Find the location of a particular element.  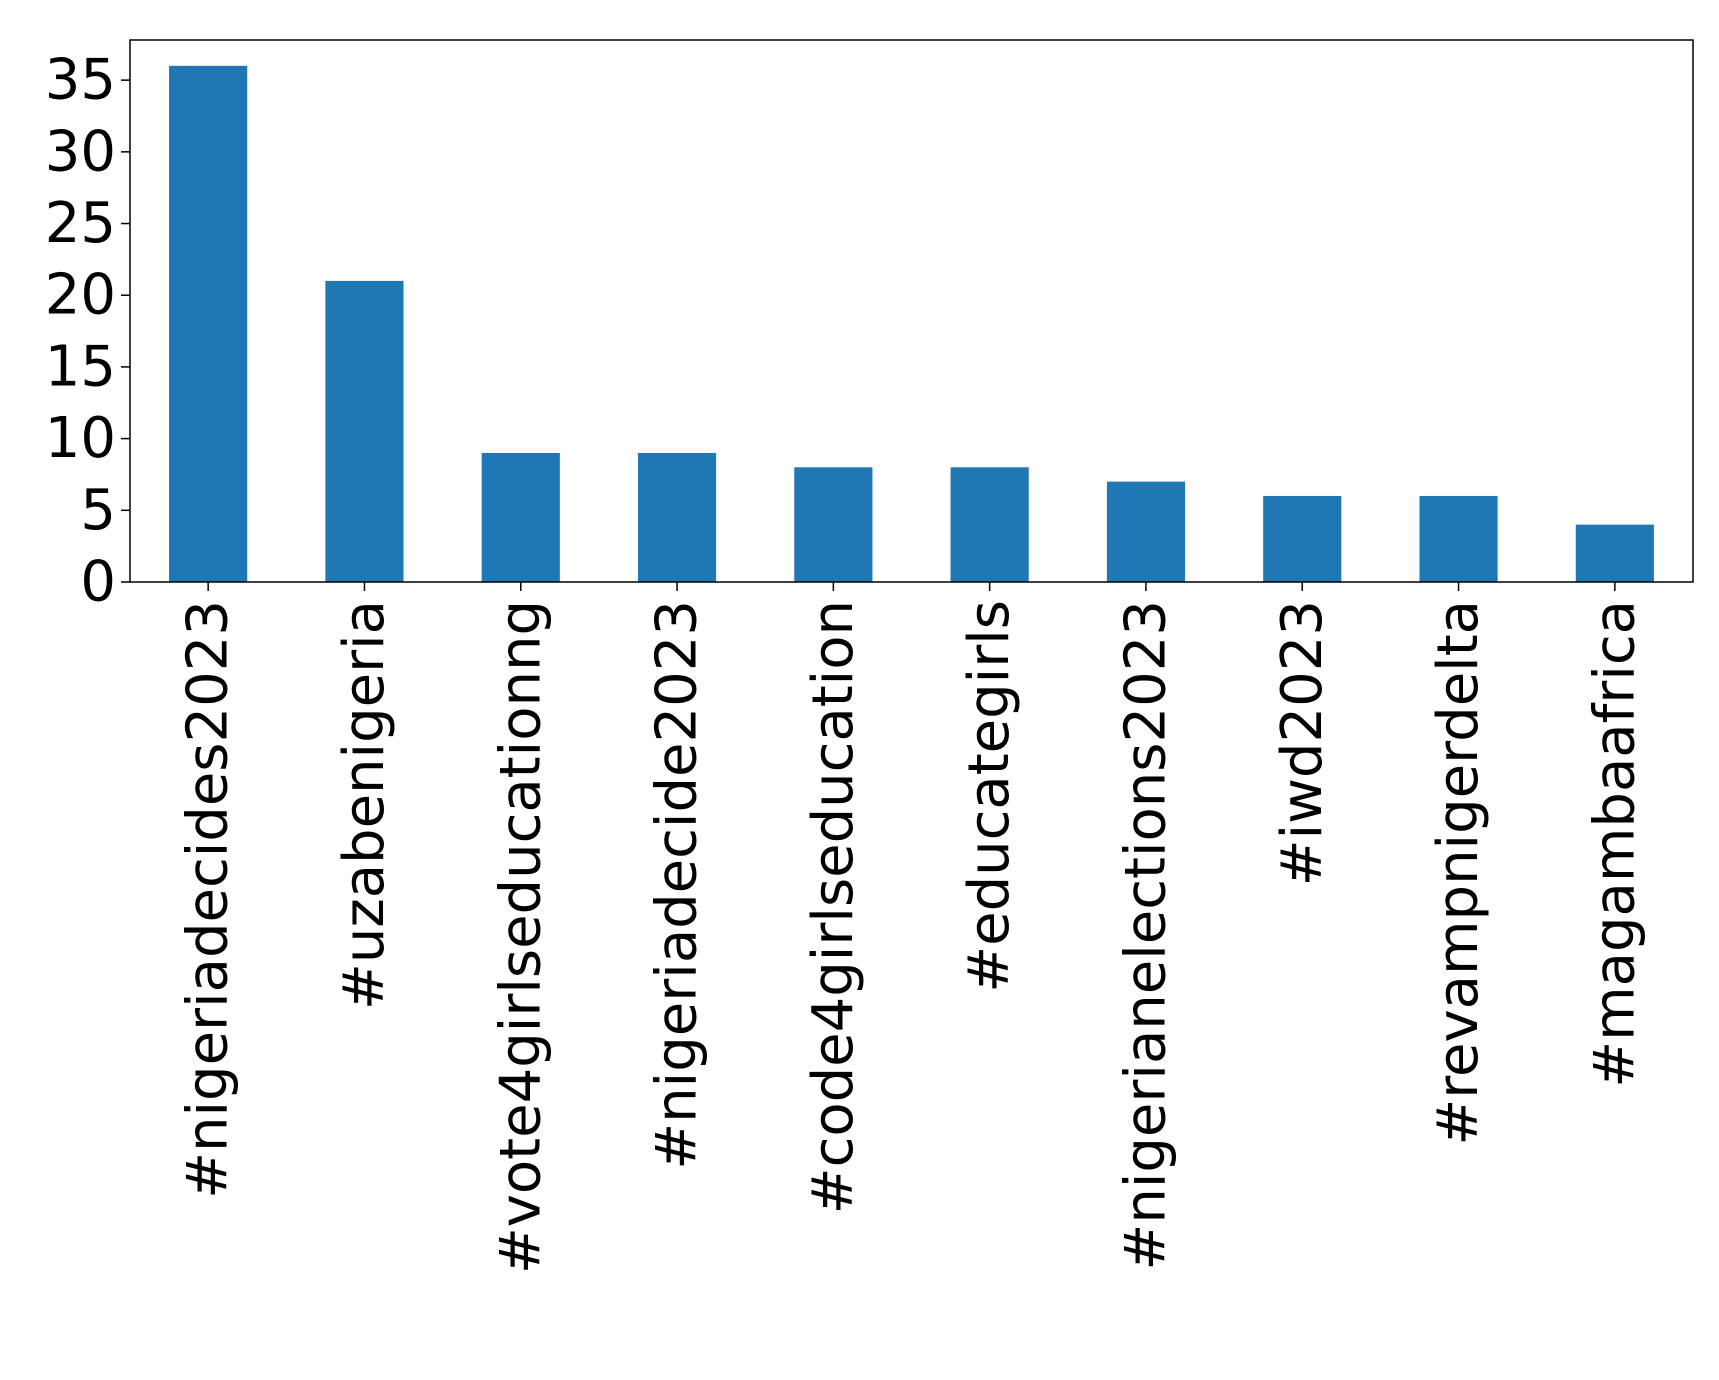

y-tick-label: 30 is located at coordinates (80, 151).